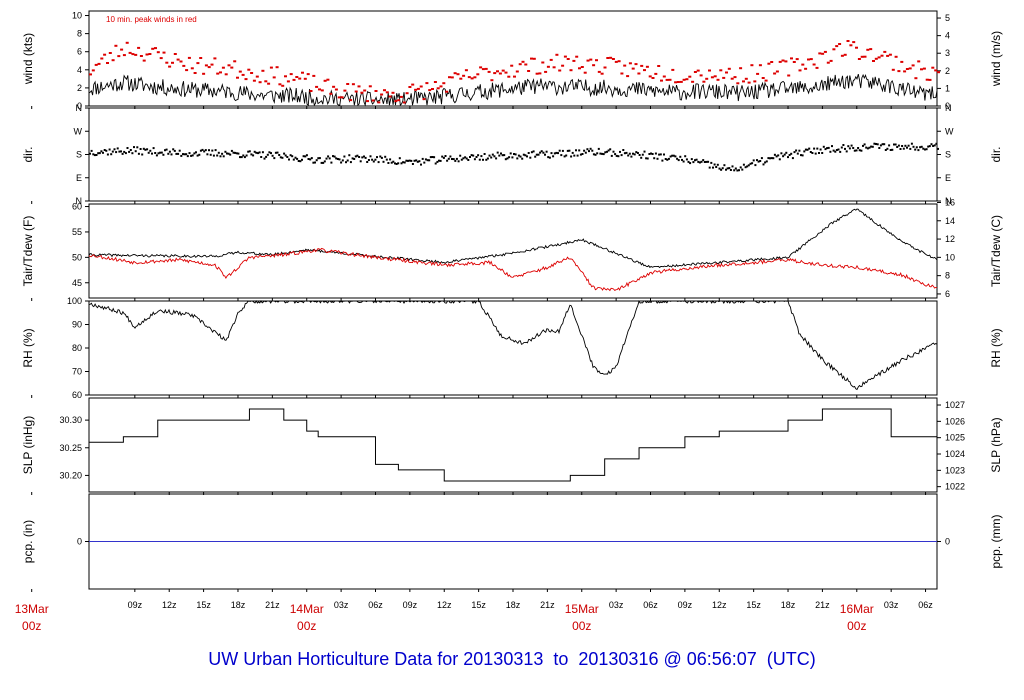  I want to click on pressure-right-tick-label: 1022, so click(955, 487).